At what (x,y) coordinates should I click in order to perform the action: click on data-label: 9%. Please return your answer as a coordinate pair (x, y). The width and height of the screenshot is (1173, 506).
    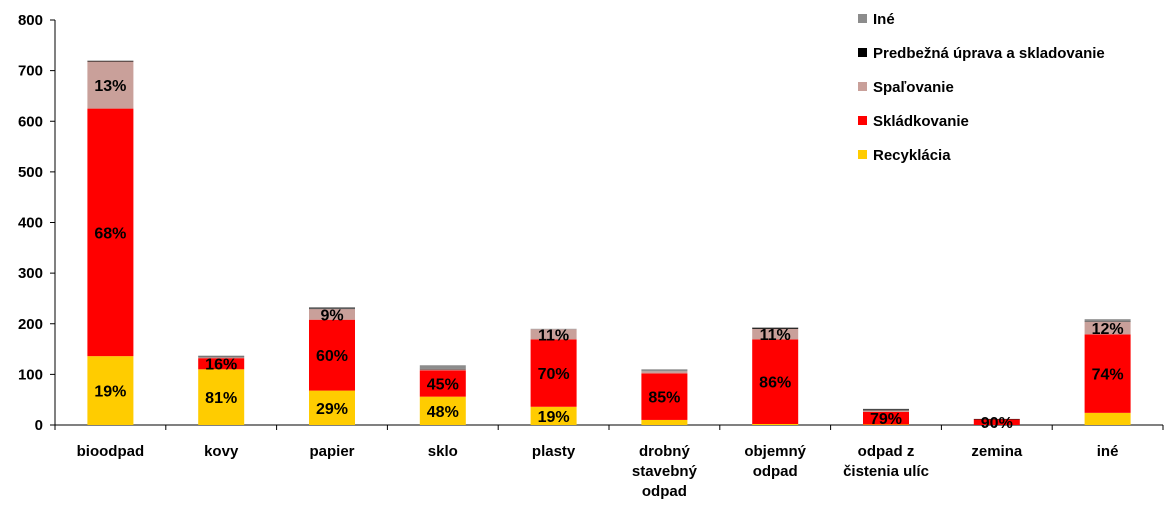
    Looking at the image, I should click on (331, 315).